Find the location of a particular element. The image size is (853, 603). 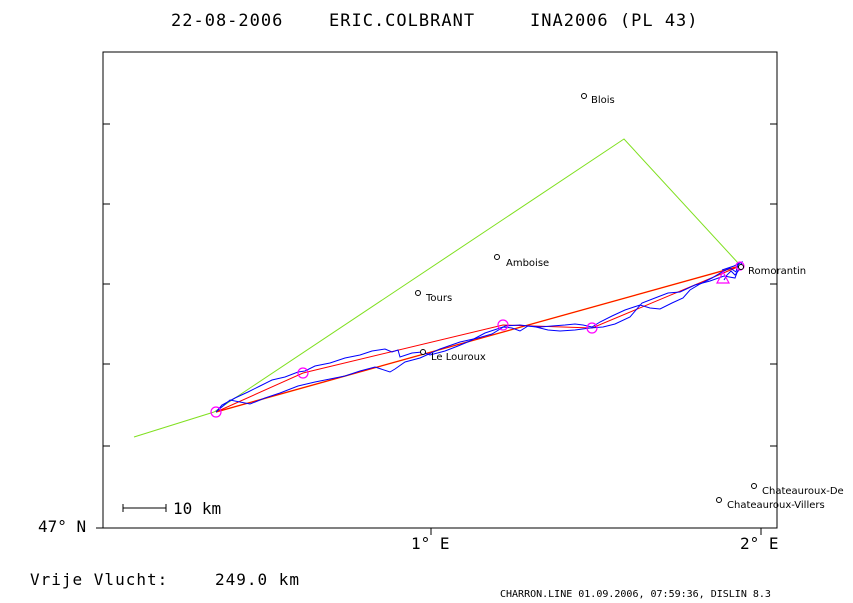

city-marker-chateauroux-villers is located at coordinates (719, 500).